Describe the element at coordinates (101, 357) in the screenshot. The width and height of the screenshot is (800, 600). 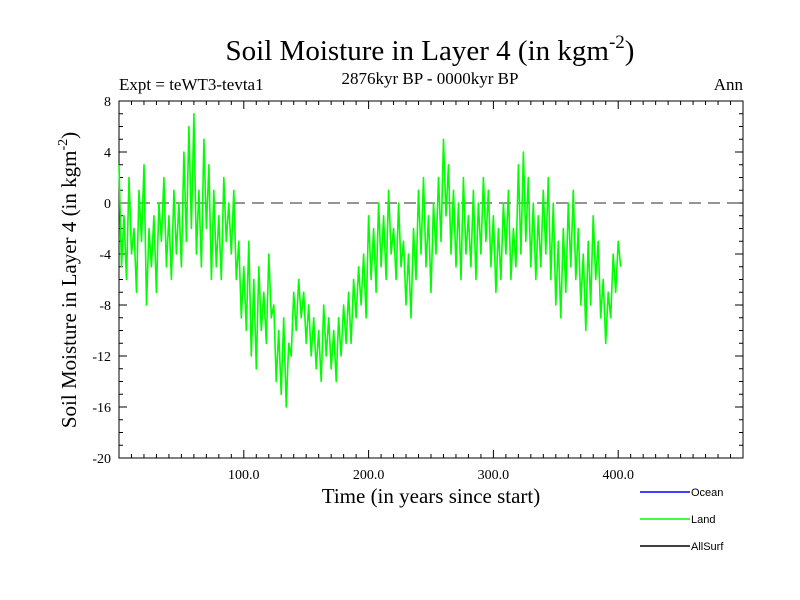
I see `y-tick-label: -12` at that location.